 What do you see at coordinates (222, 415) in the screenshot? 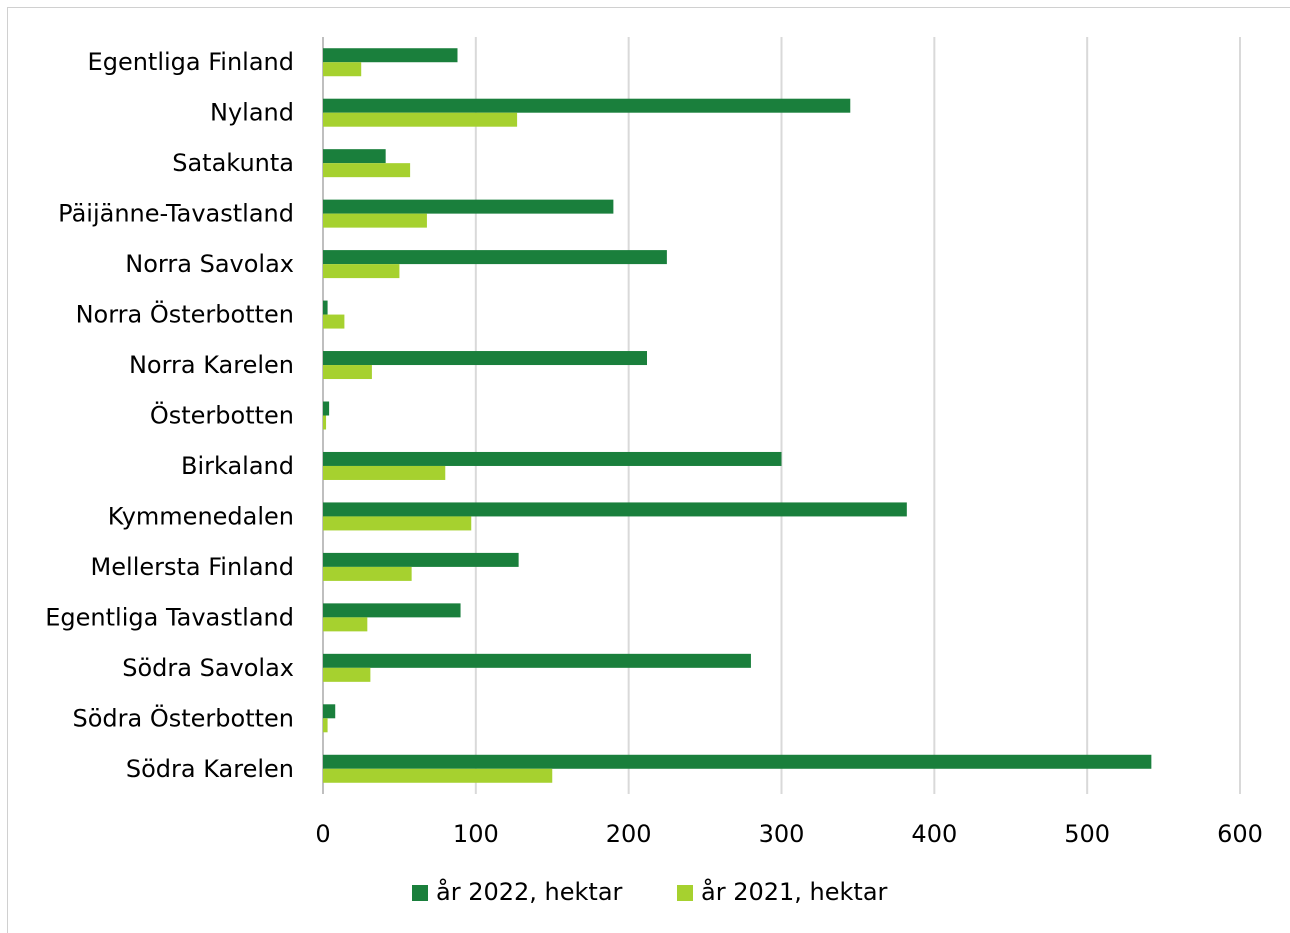
I see `category-label: Österbotten` at bounding box center [222, 415].